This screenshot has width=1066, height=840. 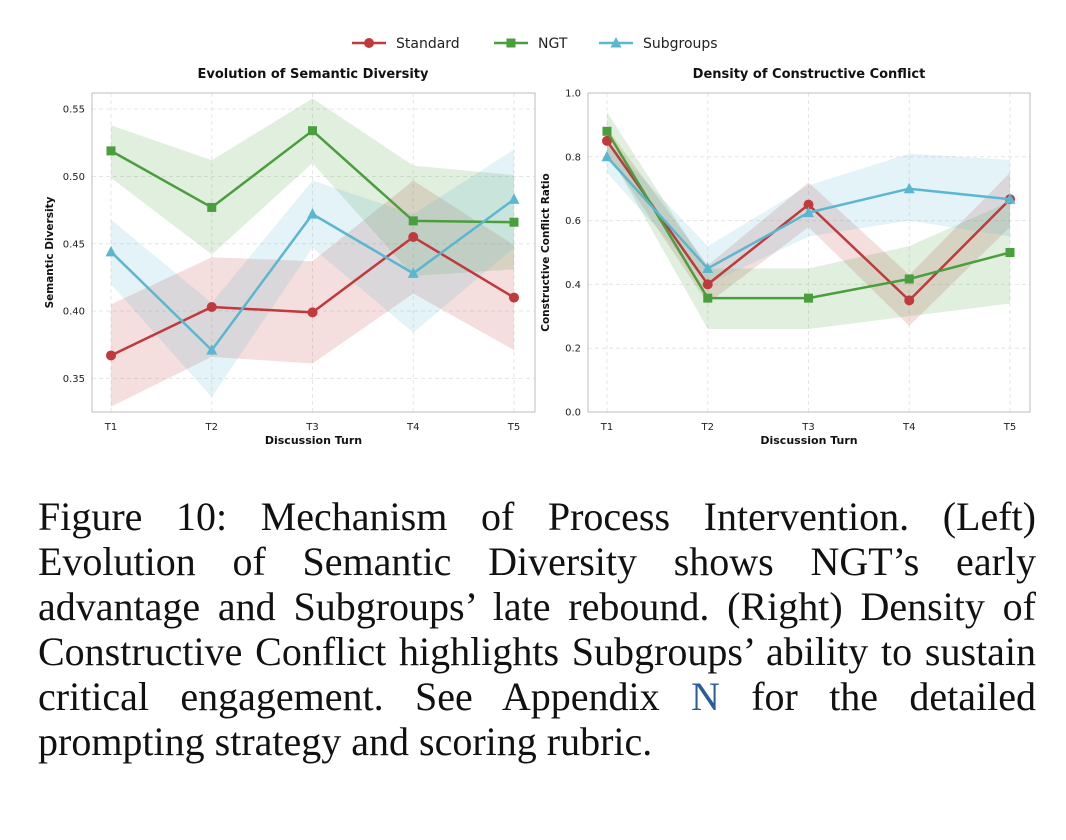 I want to click on y-tick-label: 0.35, so click(x=74, y=379).